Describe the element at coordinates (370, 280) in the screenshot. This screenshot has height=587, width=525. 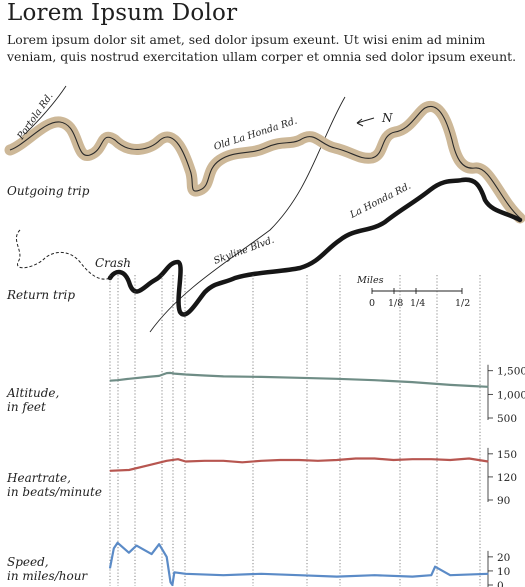
I see `scale-title: Miles` at that location.